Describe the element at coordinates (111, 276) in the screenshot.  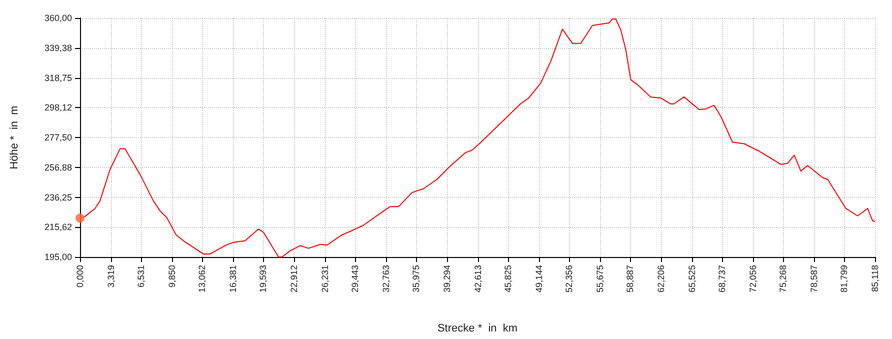
I see `x-tick-label: 3,319` at that location.